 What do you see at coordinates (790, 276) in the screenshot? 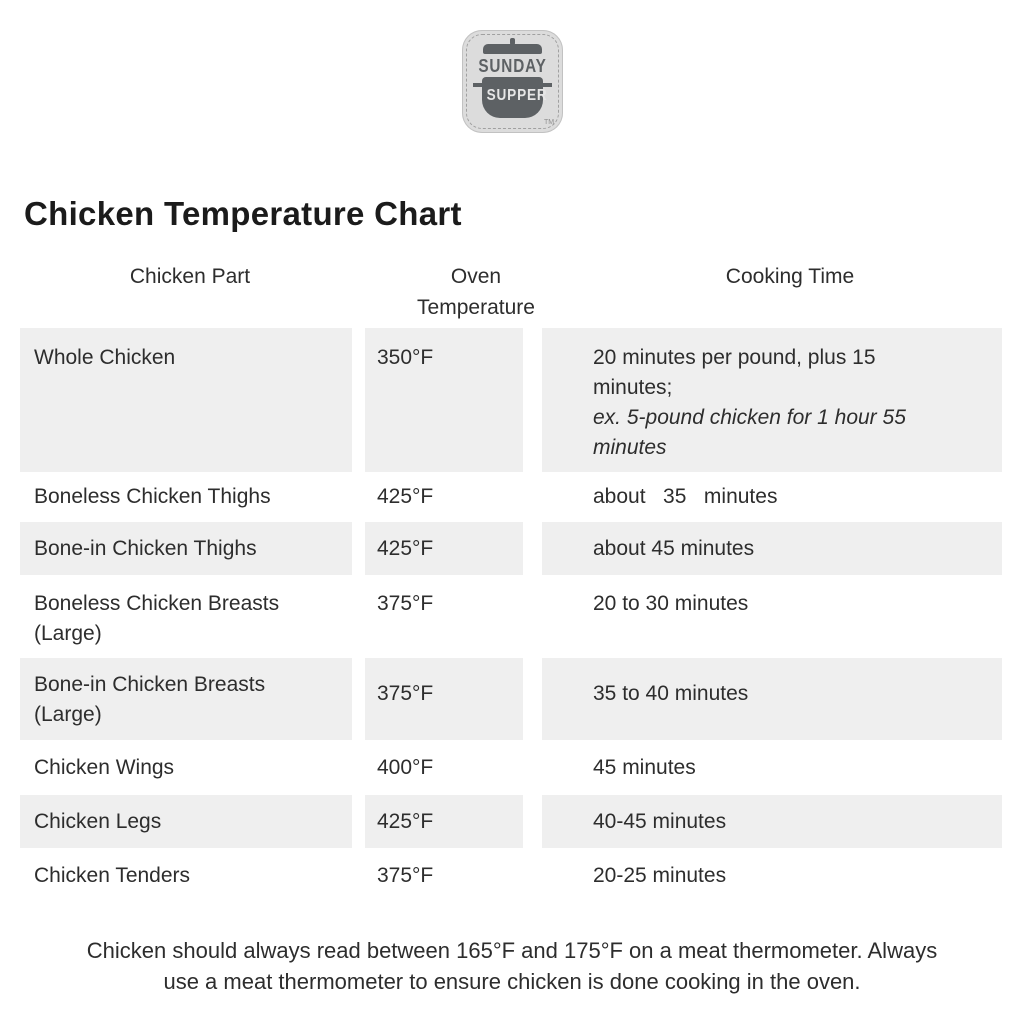
I see `column-header-cooking-time: Cooking Time` at bounding box center [790, 276].